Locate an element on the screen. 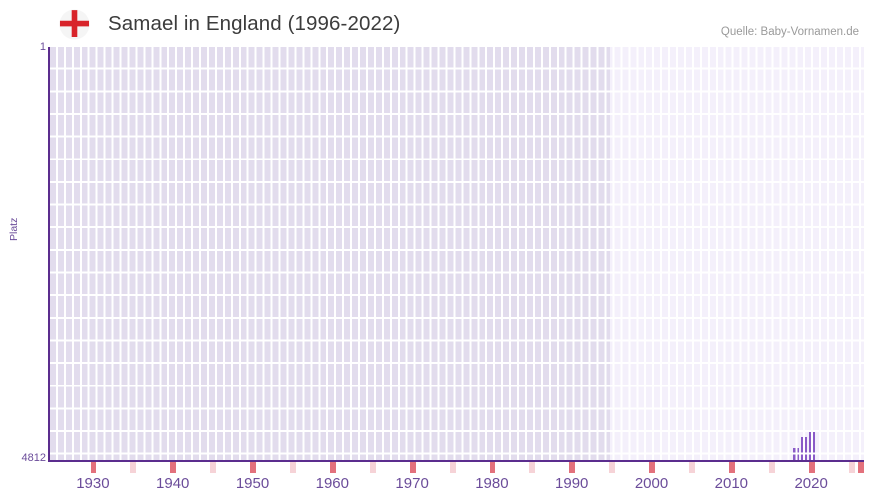 This screenshot has height=502, width=873. x-axis-marker-strip is located at coordinates (457, 467).